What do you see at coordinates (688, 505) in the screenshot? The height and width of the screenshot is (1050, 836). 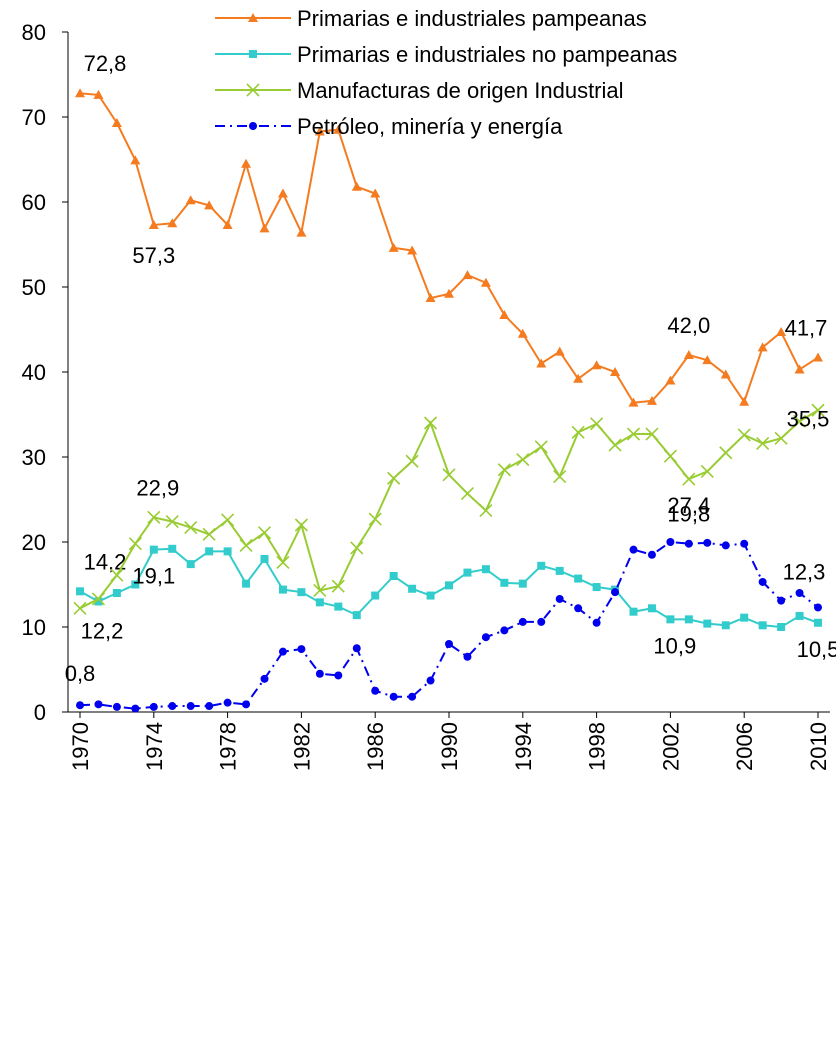 I see `data-label: 27,4` at bounding box center [688, 505].